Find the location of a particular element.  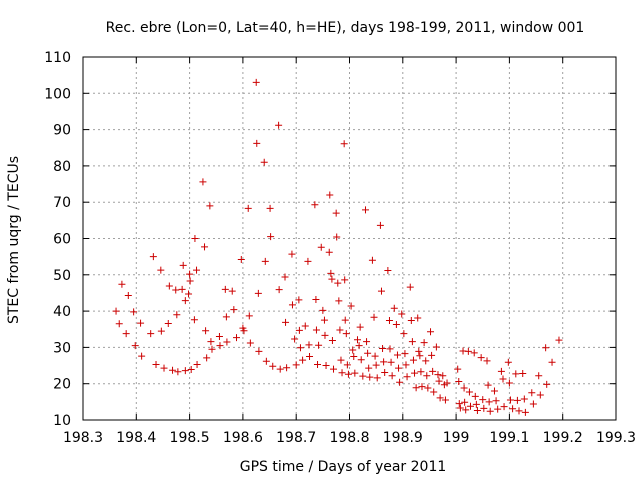

x-tick-label: 198.8 is located at coordinates (349, 438).